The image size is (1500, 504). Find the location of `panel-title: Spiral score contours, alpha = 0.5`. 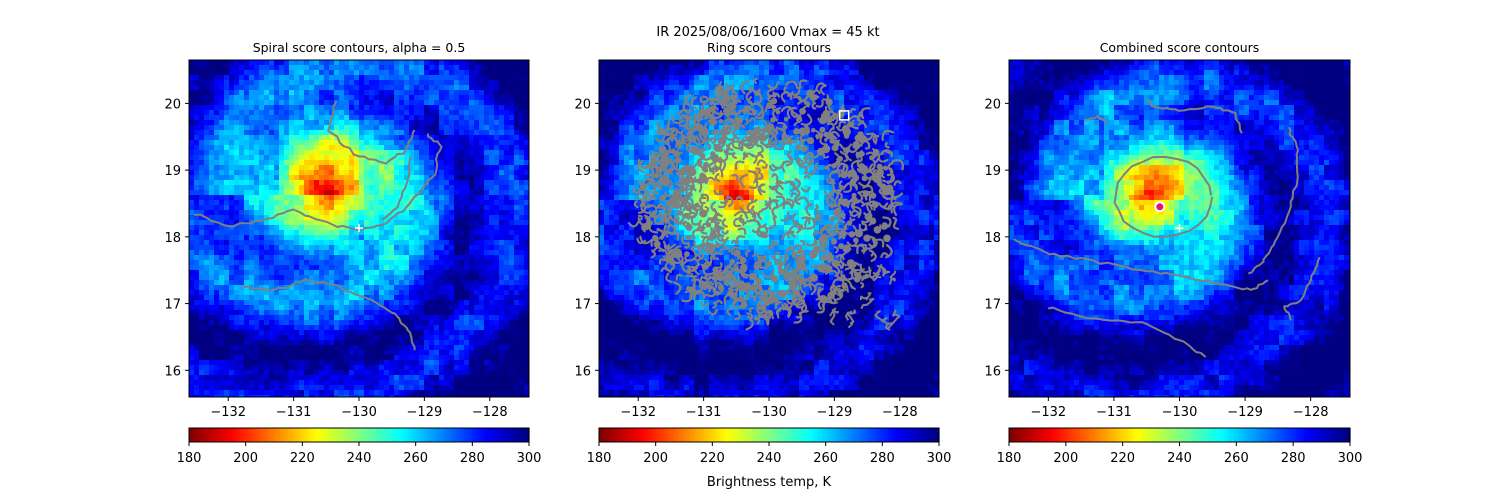

panel-title: Spiral score contours, alpha = 0.5 is located at coordinates (359, 47).